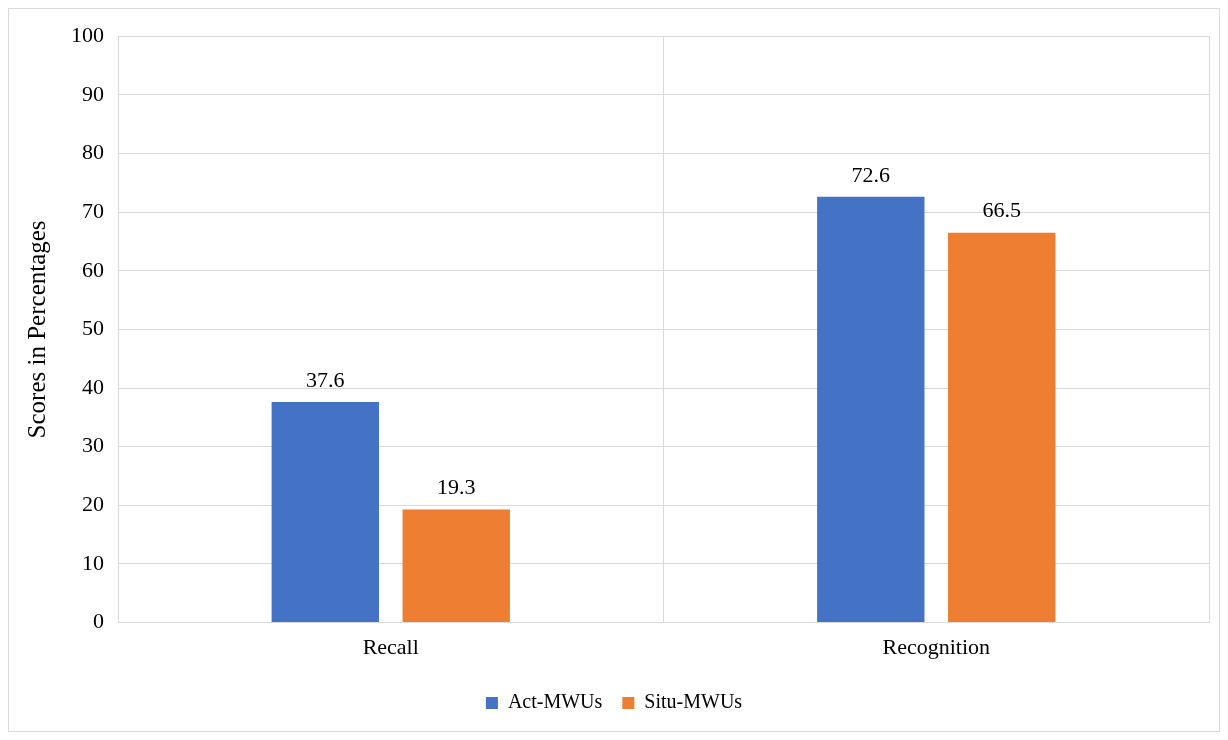  Describe the element at coordinates (456, 487) in the screenshot. I see `data-label: 19.3` at that location.